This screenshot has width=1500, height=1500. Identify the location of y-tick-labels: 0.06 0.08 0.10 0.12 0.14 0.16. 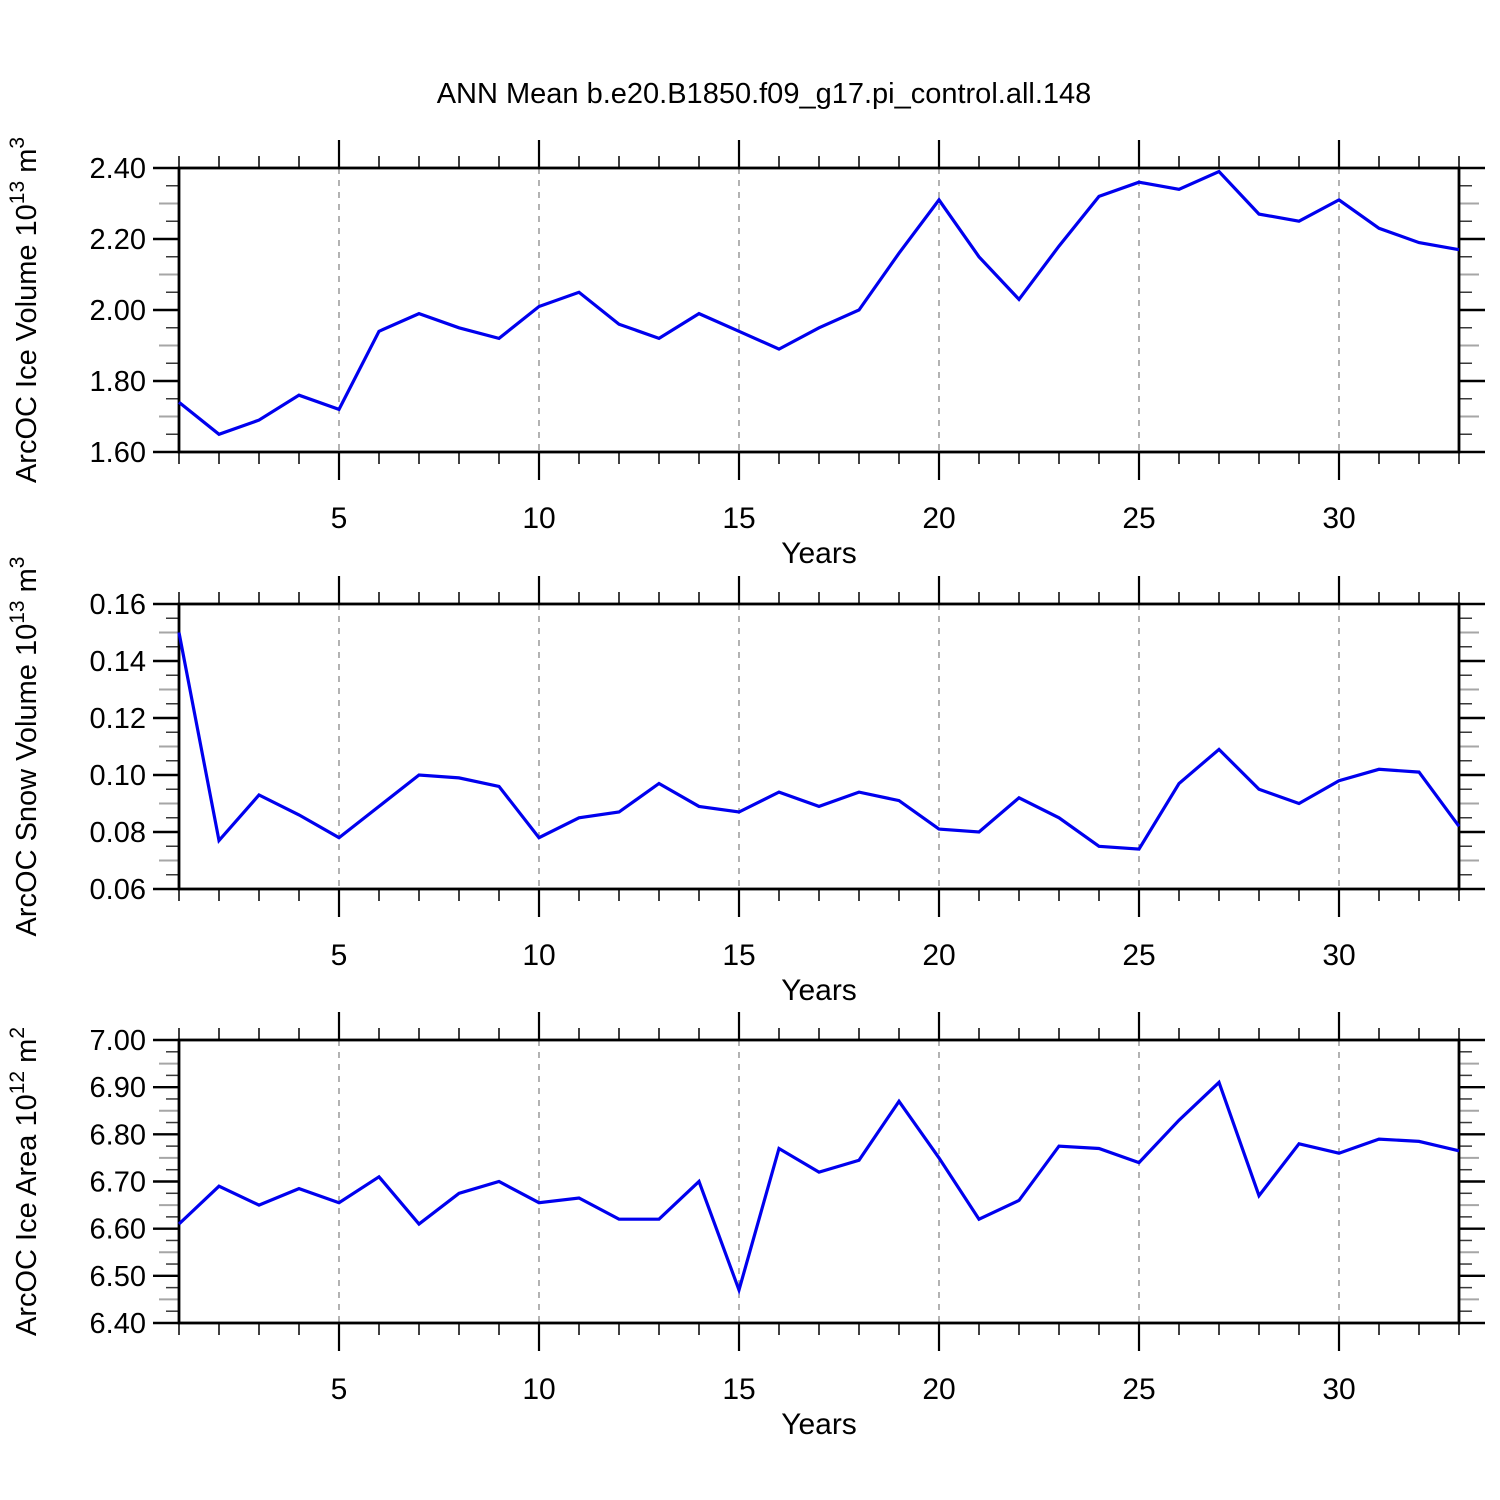
(118, 747).